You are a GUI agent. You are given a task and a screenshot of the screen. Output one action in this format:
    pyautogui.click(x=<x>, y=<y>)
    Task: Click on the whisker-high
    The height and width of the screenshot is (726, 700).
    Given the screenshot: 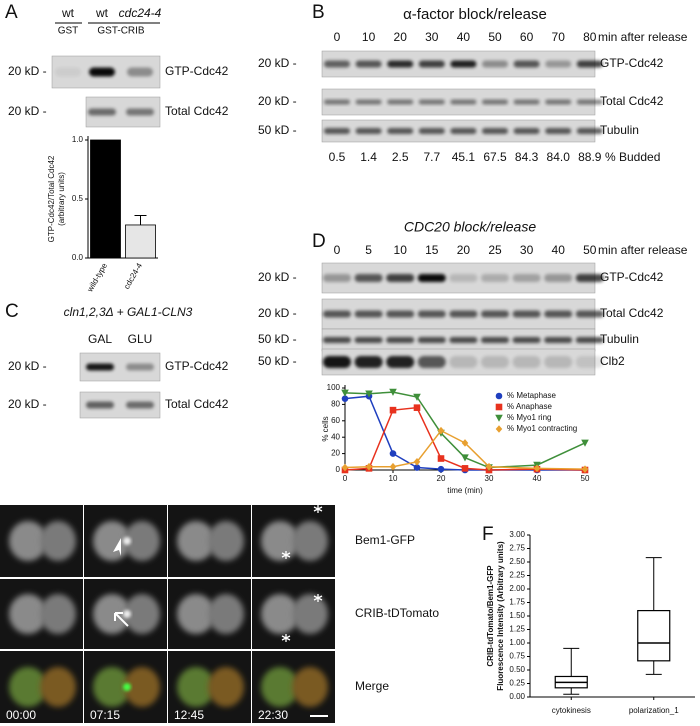 What is the action you would take?
    pyautogui.click(x=653, y=584)
    